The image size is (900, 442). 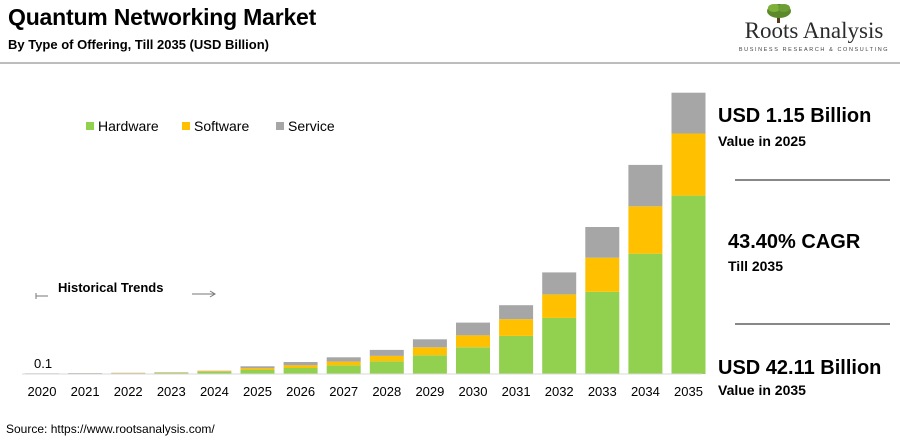 I want to click on bar-hardware-2024, so click(x=214, y=373).